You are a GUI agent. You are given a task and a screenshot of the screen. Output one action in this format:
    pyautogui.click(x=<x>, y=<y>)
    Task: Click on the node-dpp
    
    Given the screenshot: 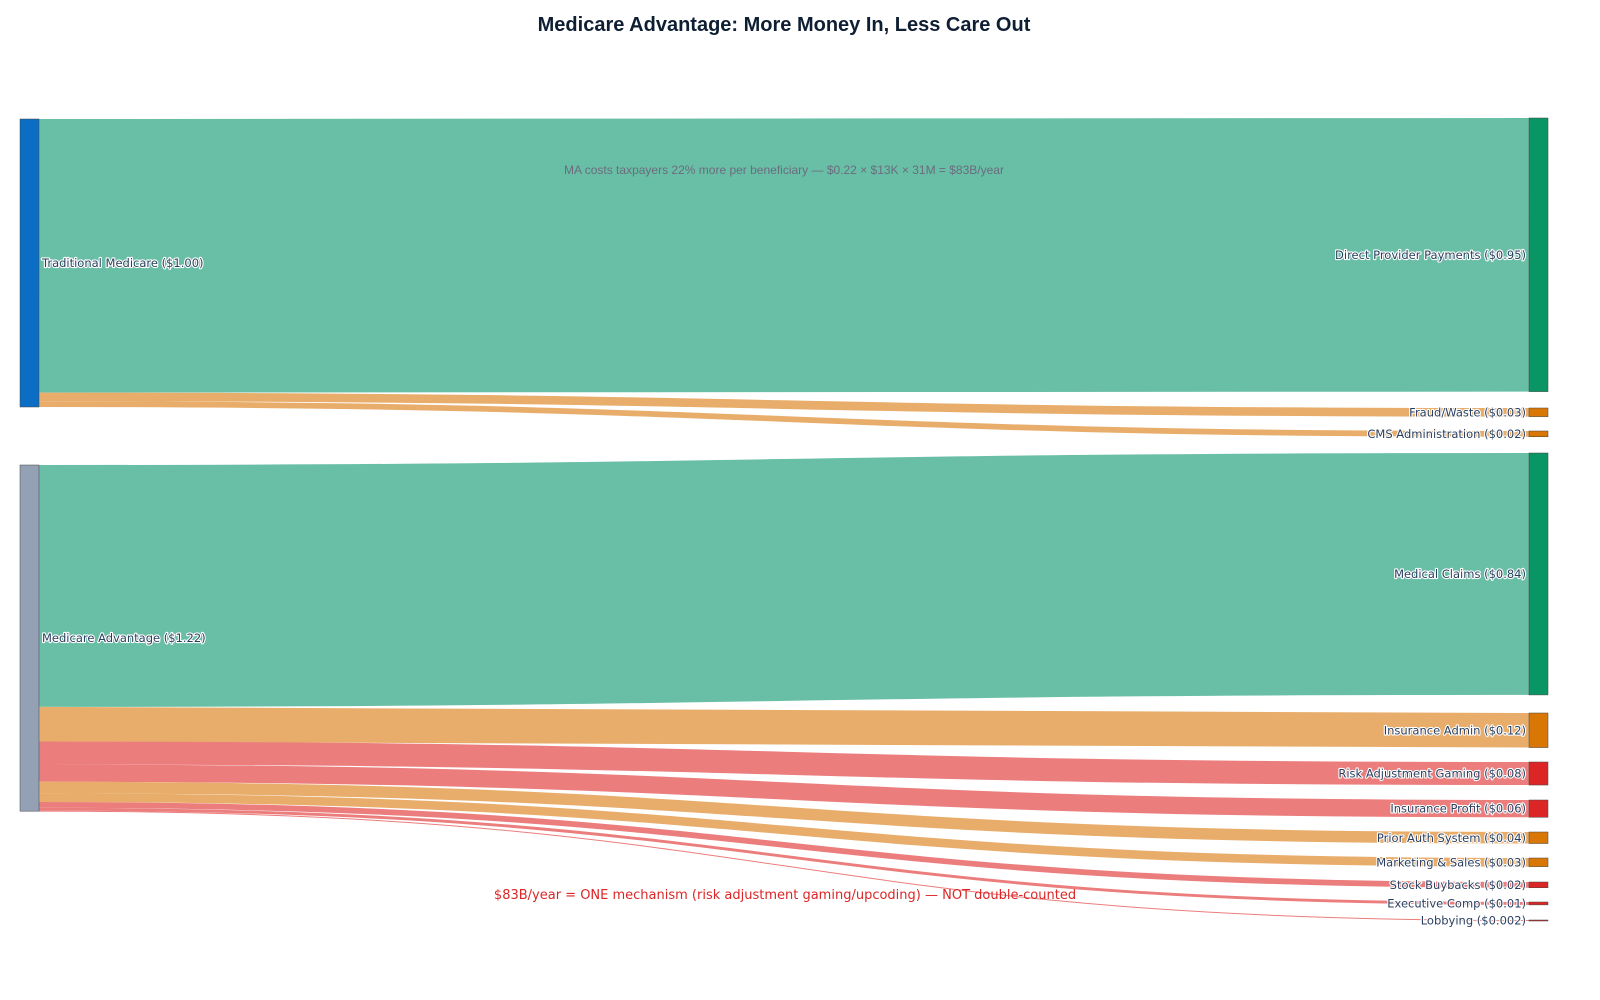 What is the action you would take?
    pyautogui.click(x=1538, y=254)
    